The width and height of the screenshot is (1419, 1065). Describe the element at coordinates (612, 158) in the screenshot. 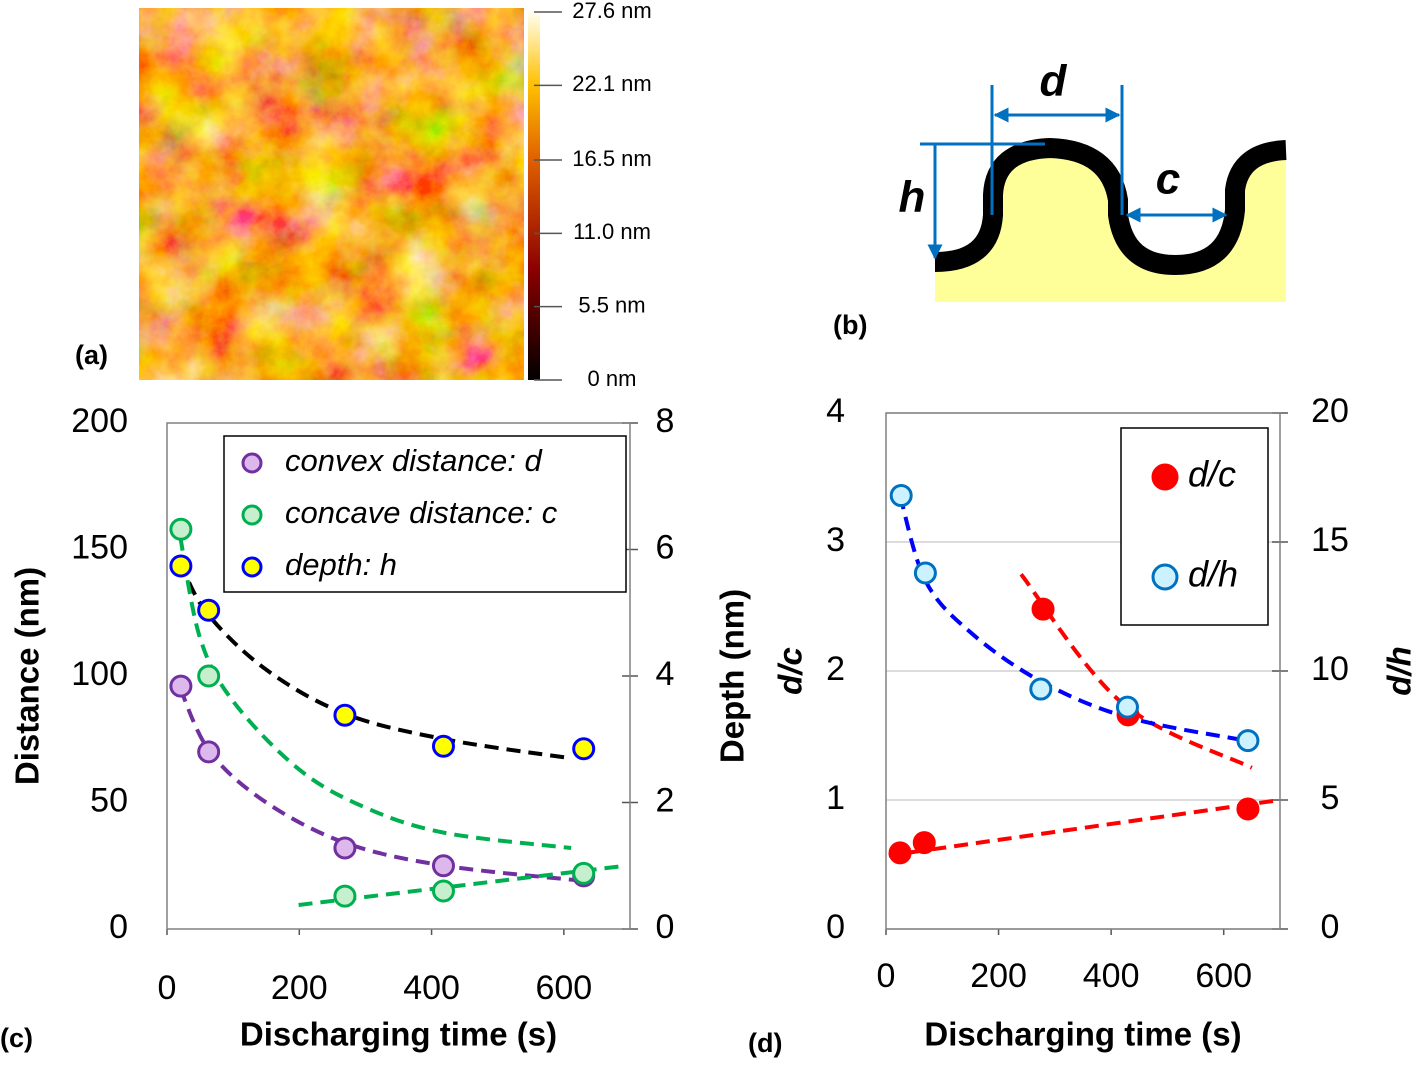

I see `colorbar-label: 16.5 nm` at that location.